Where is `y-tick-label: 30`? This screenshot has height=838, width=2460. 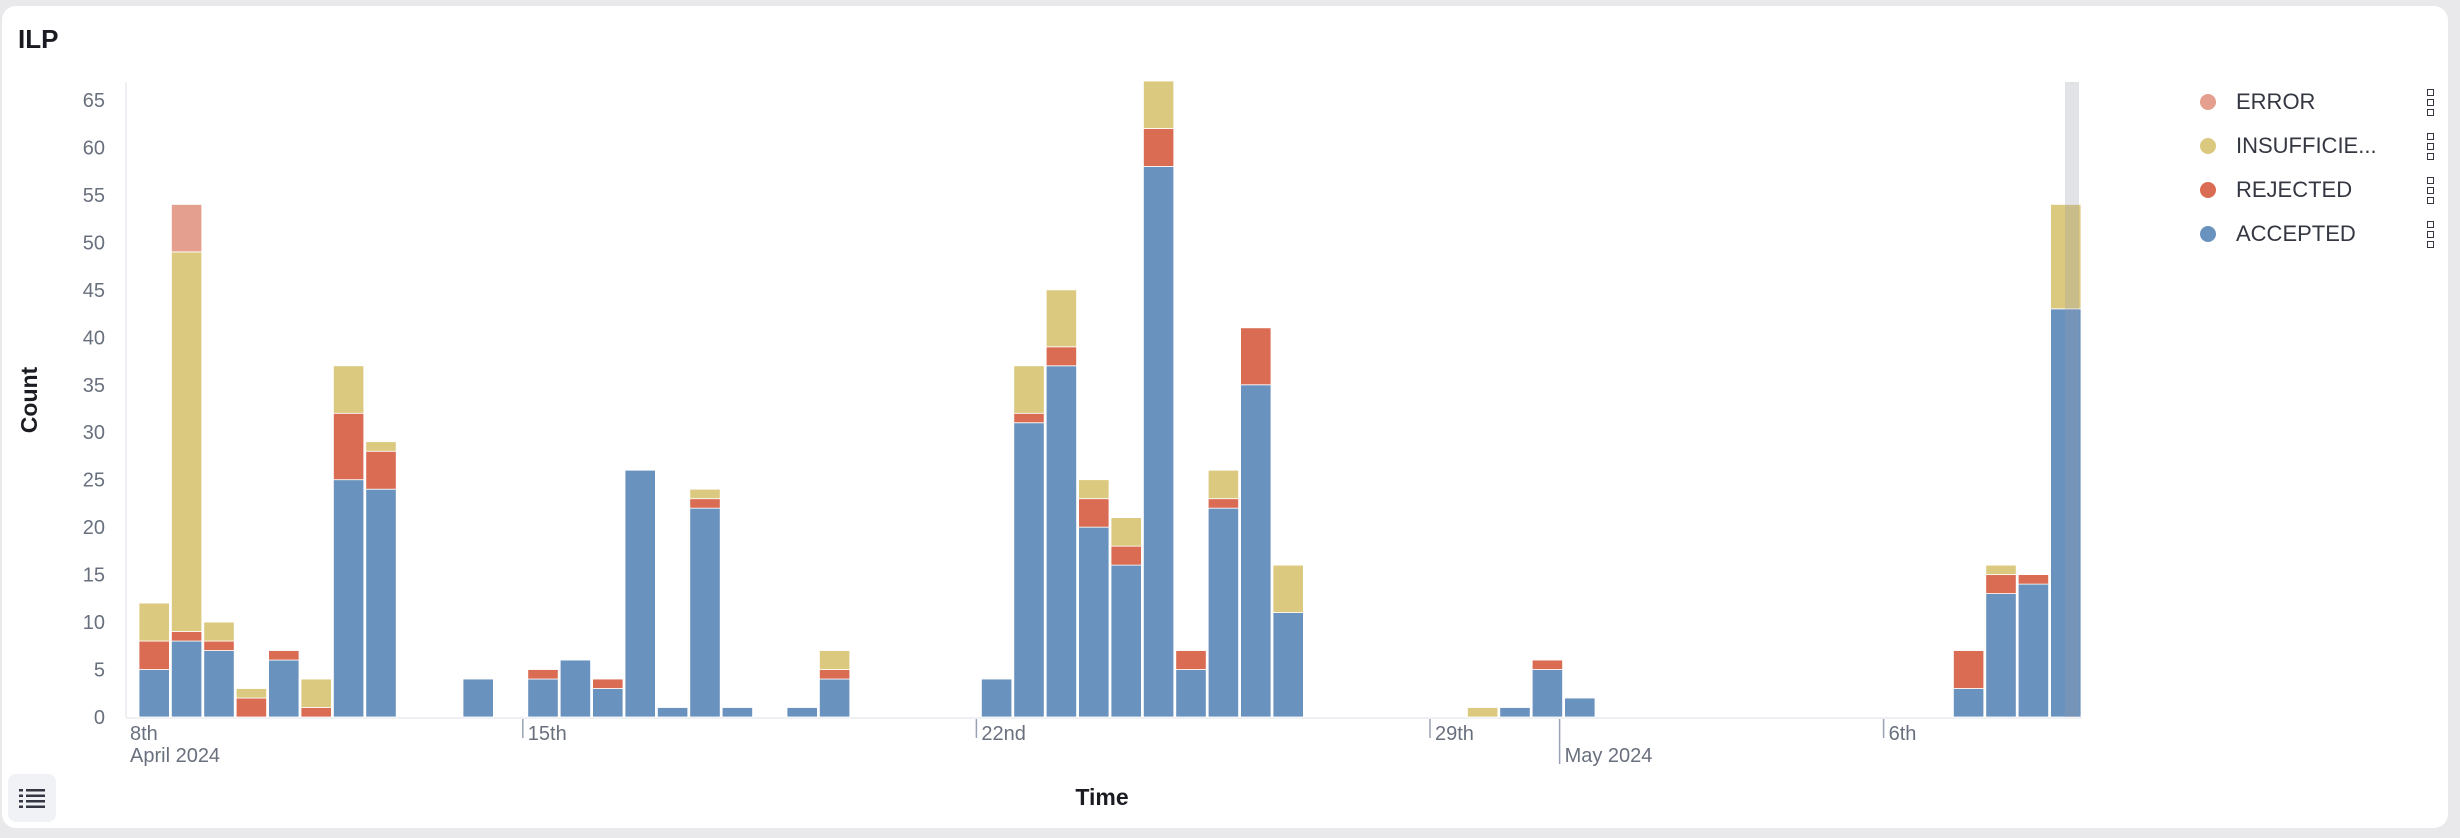
y-tick-label: 30 is located at coordinates (94, 433).